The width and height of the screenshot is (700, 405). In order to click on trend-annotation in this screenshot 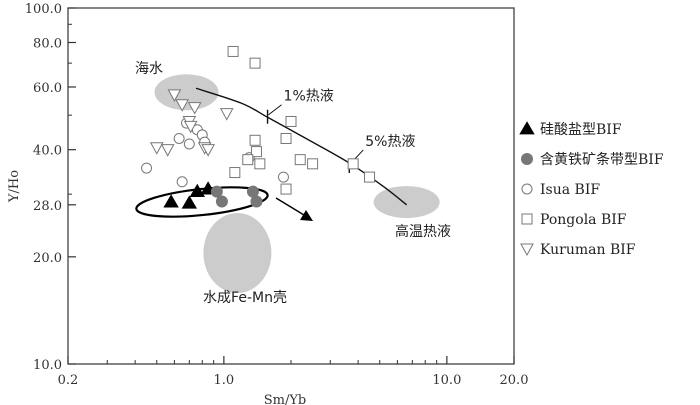, I will do `click(224, 203)`.